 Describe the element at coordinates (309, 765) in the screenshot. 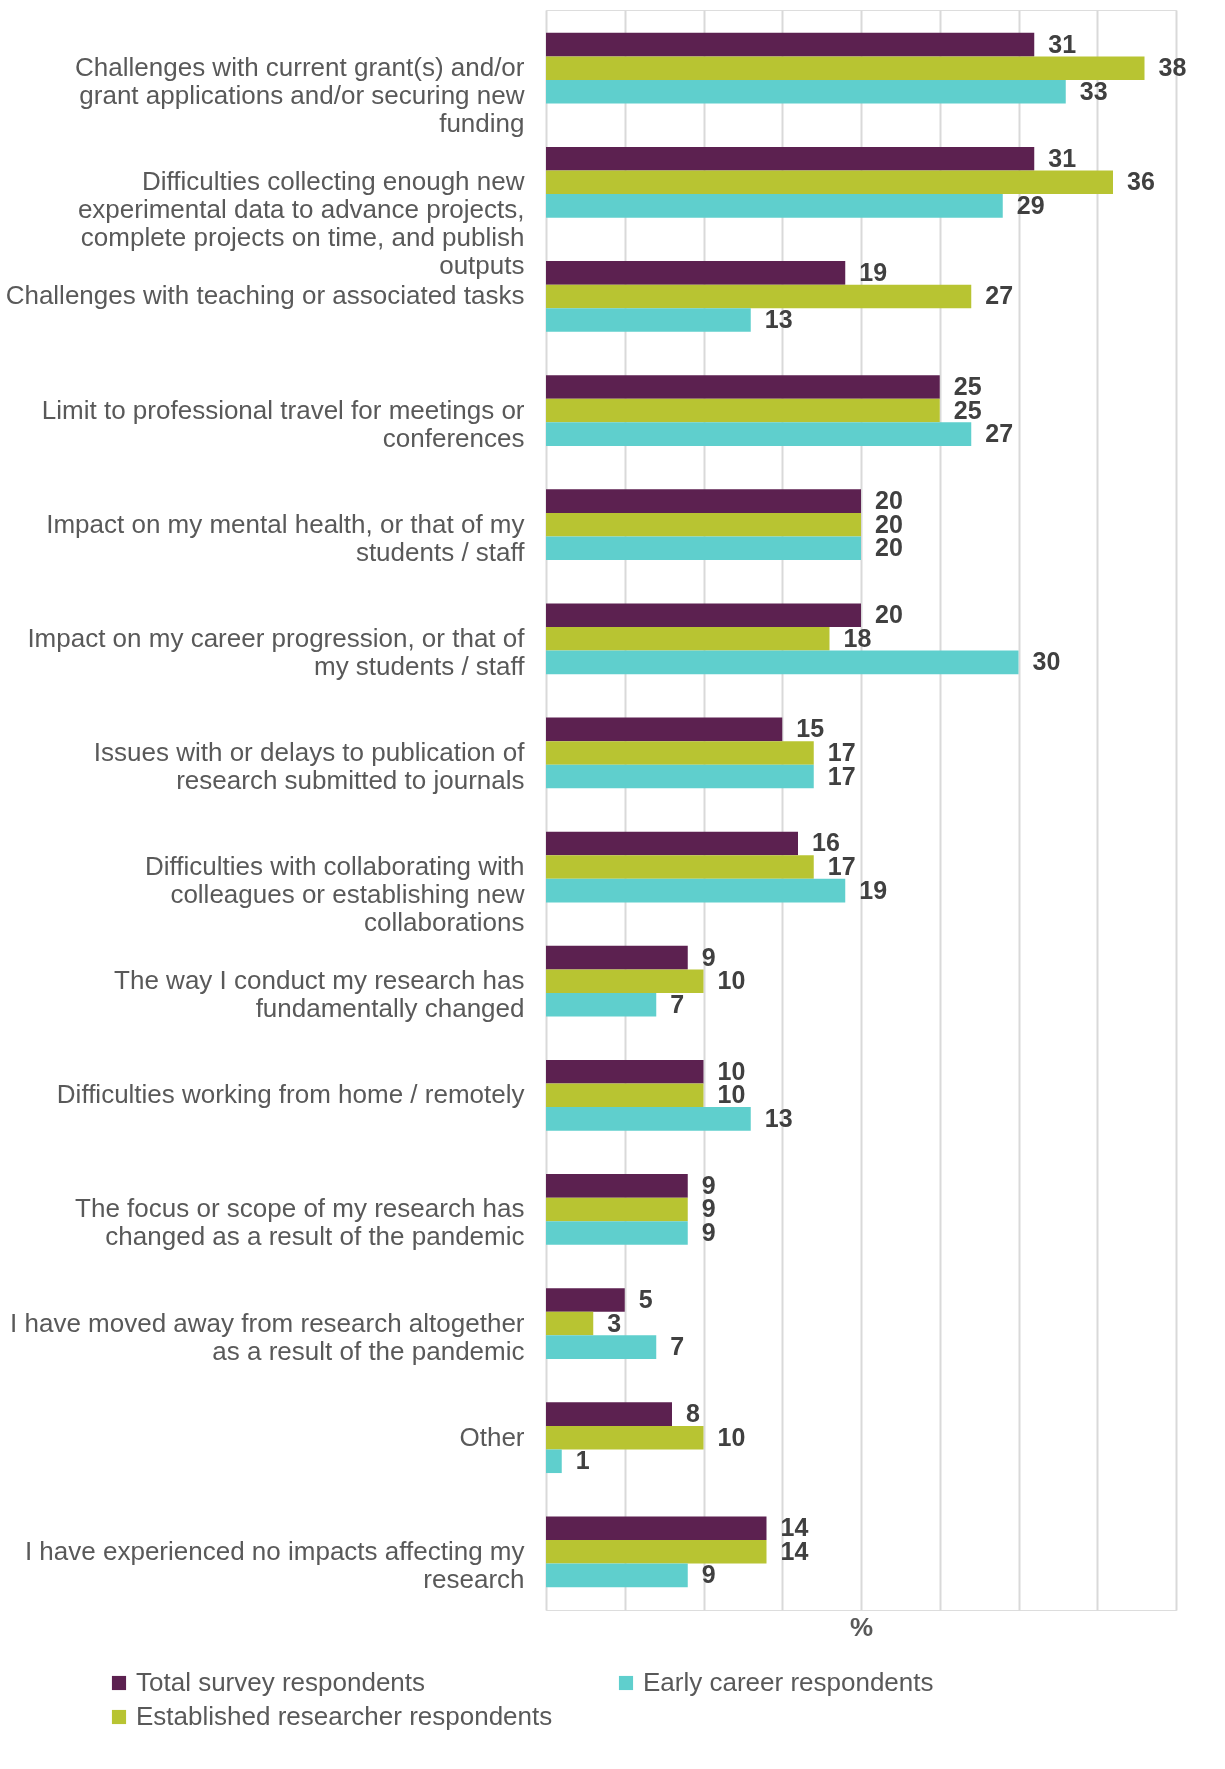

I see `y-tick-label: Issues with or delays to publication of research submitted to journals` at that location.